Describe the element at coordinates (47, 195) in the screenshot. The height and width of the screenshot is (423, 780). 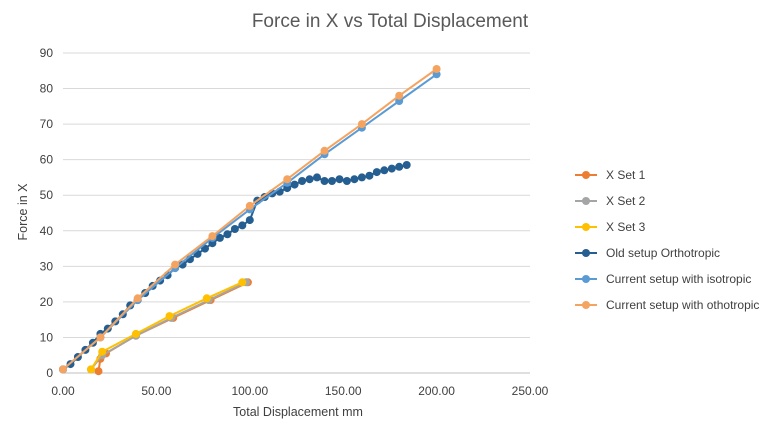
I see `y-tick-label: 50` at that location.